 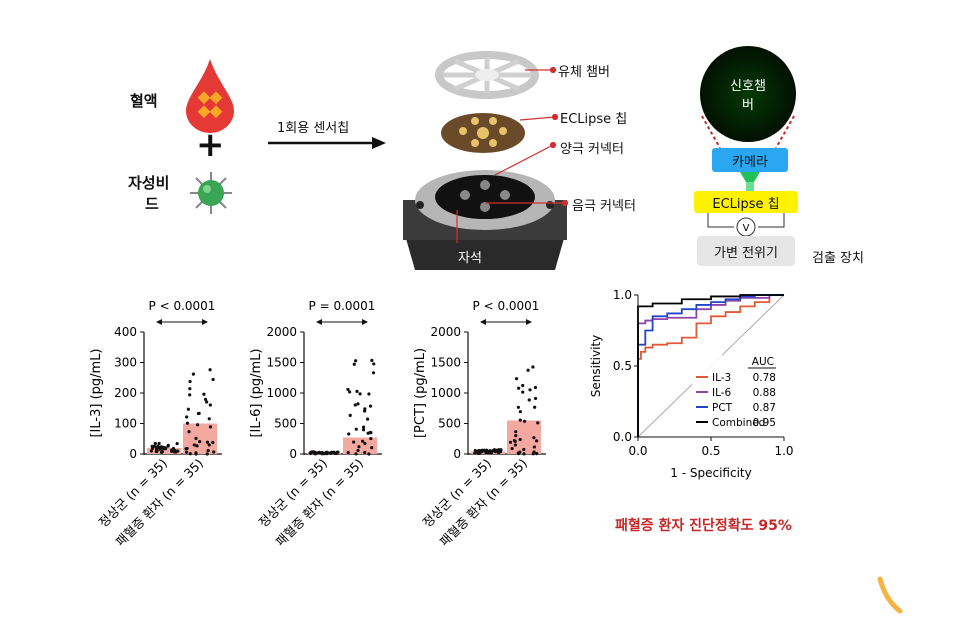 I want to click on potentiostat-label: 가변 전위기, so click(x=746, y=253).